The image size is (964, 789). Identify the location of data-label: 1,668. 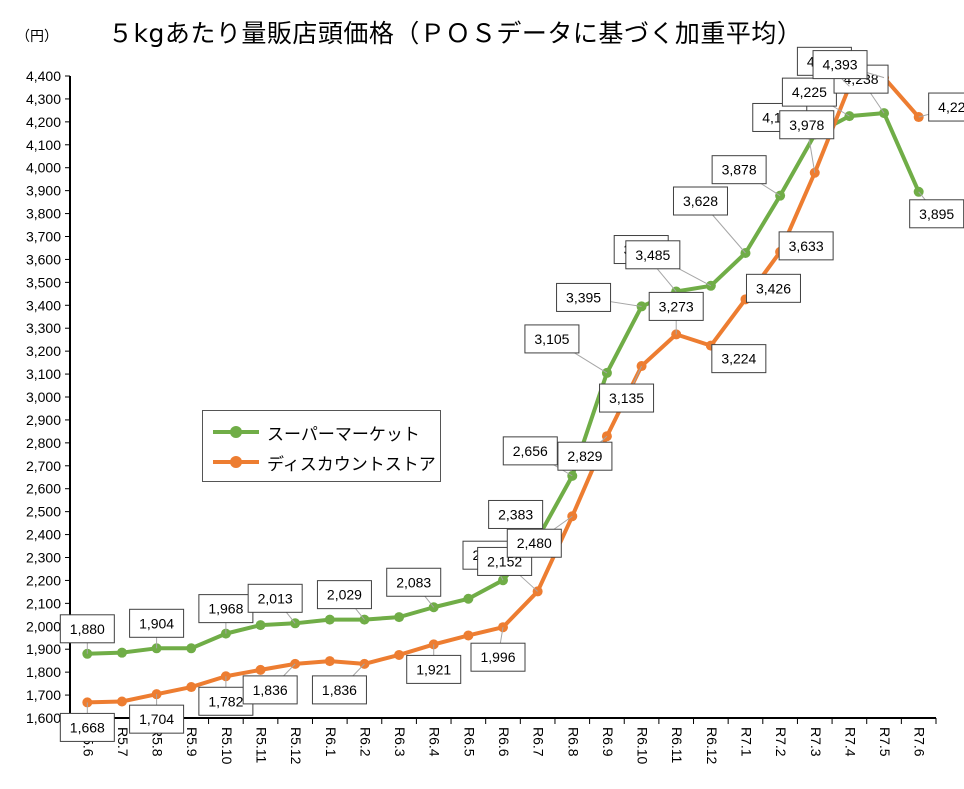
(87, 727).